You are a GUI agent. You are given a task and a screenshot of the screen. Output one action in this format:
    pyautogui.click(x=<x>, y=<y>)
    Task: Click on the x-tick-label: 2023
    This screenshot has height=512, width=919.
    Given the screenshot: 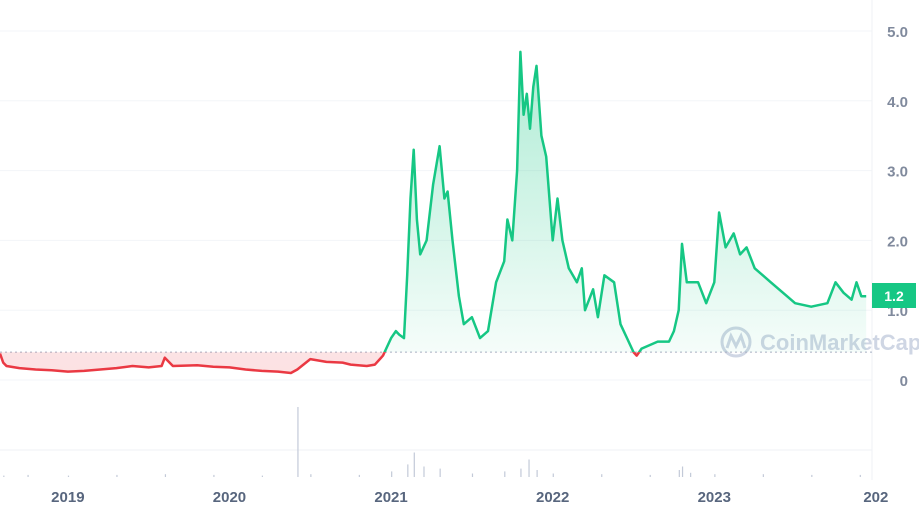 What is the action you would take?
    pyautogui.click(x=714, y=497)
    